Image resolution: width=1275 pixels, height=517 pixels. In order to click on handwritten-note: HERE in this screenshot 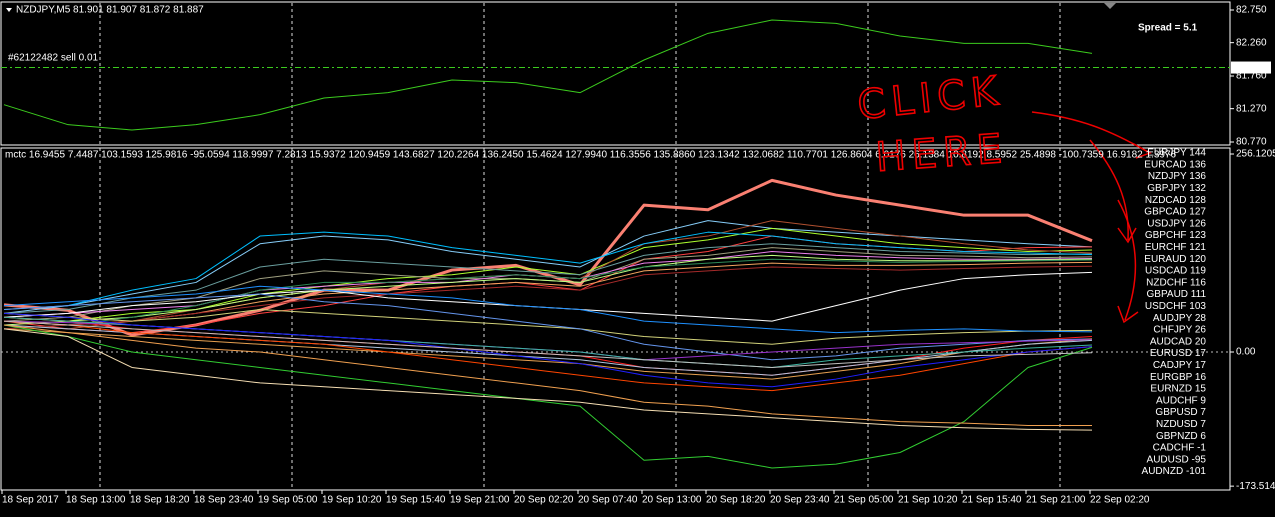, I will do `click(941, 153)`.